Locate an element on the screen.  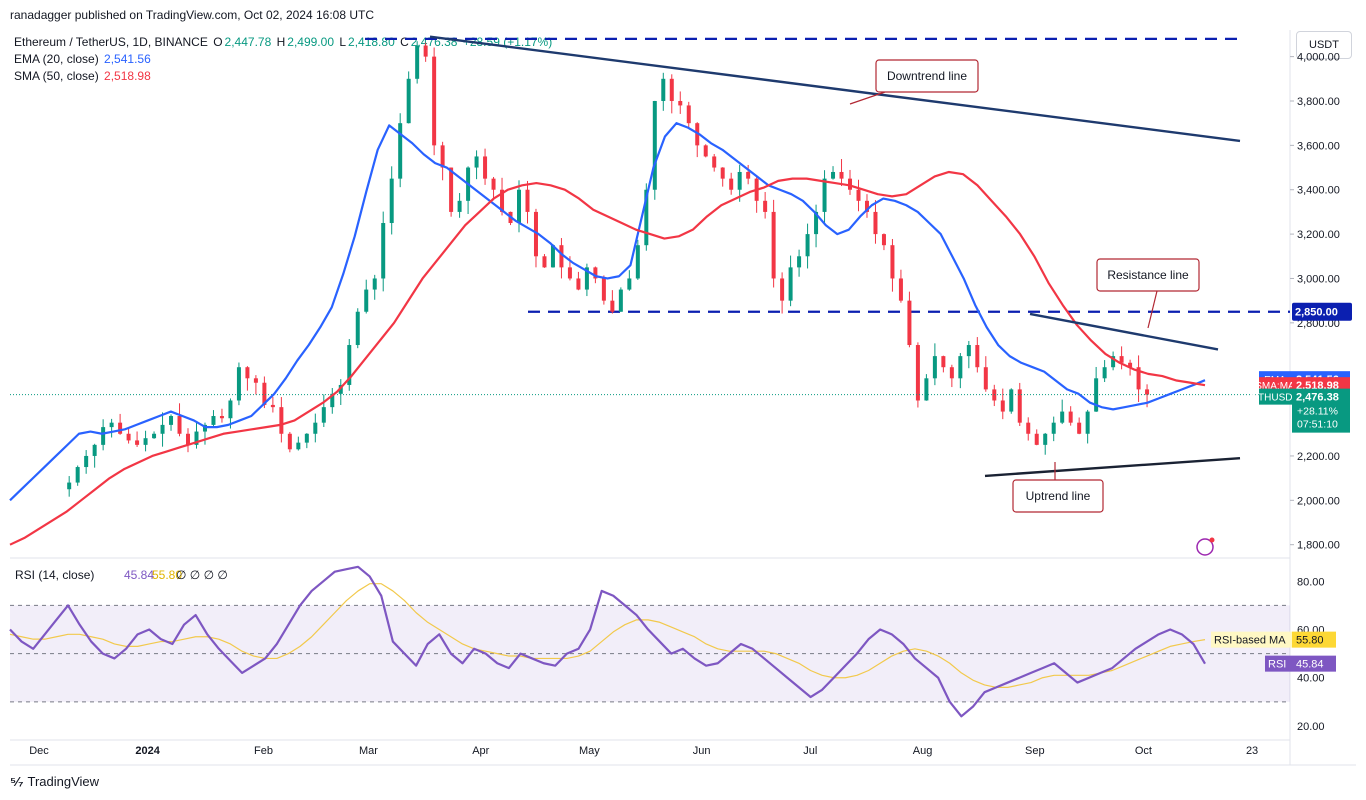
ema-legend-value: 2,541.56 is located at coordinates (127, 59).